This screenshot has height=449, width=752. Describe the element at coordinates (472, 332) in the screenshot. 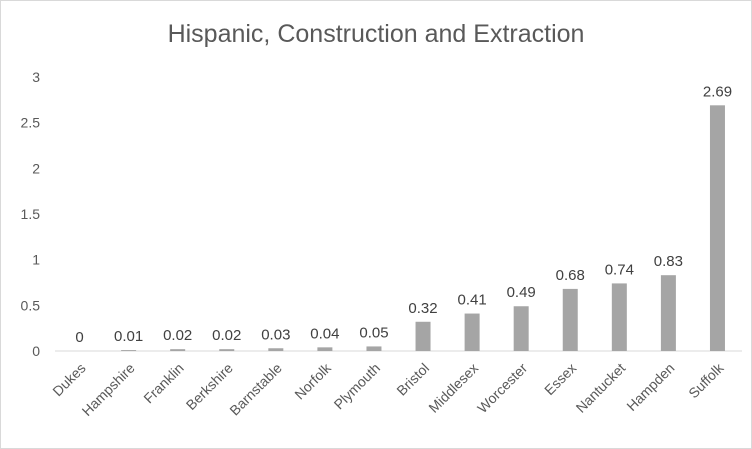

I see `bar-middlesex` at that location.